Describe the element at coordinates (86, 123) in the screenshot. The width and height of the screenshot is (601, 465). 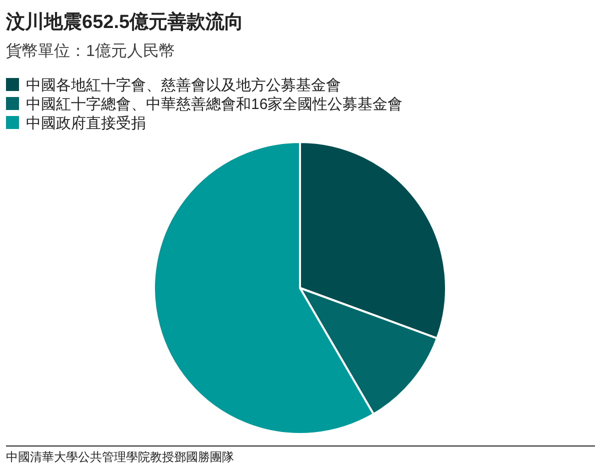
I see `legend-label: 中國政府直接受捐` at that location.